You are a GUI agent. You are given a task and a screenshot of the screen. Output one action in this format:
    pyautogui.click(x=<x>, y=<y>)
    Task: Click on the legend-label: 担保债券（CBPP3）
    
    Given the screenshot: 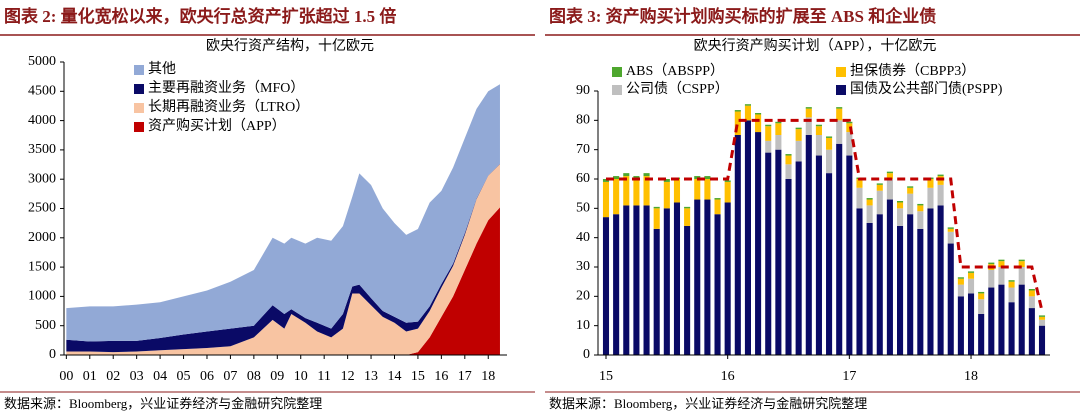 What is the action you would take?
    pyautogui.click(x=912, y=71)
    